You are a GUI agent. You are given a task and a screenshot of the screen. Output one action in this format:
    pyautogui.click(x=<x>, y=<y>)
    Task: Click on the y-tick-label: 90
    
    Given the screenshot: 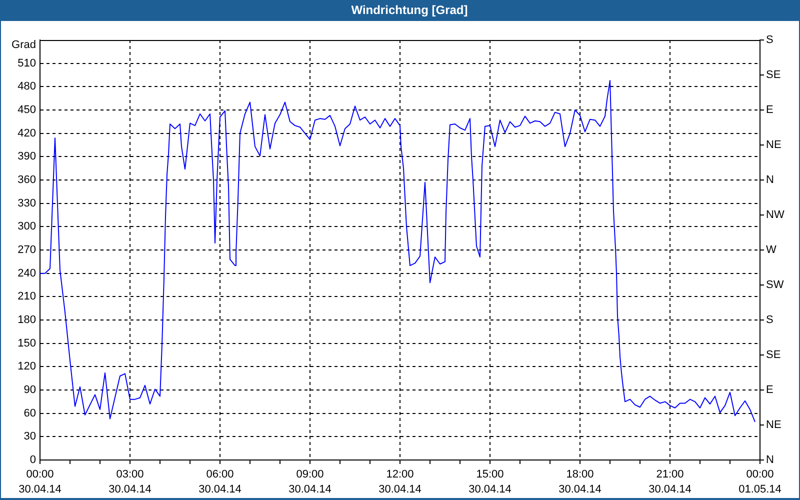 What is the action you would take?
    pyautogui.click(x=30, y=390)
    